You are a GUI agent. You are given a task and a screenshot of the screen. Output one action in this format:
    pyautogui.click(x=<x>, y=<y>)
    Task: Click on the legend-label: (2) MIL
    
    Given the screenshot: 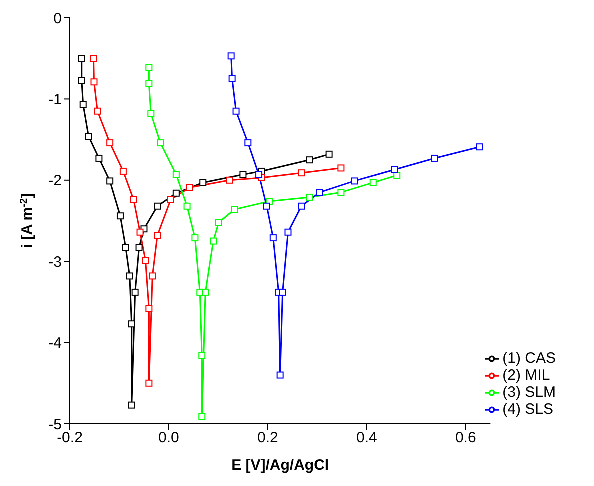 What is the action you would take?
    pyautogui.click(x=526, y=375)
    